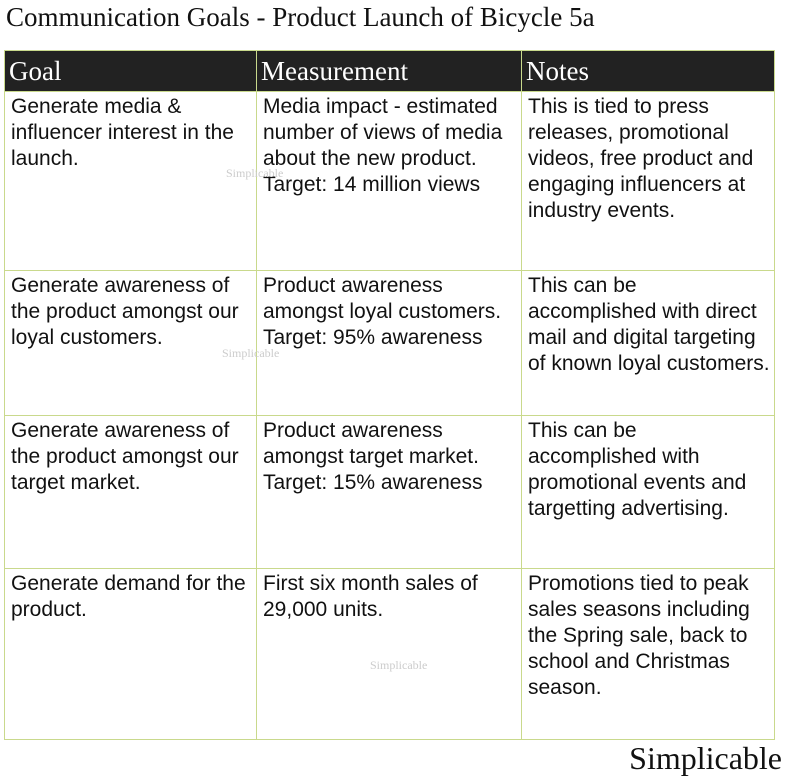  I want to click on header-row: Goal Measurement Notes, so click(389, 71).